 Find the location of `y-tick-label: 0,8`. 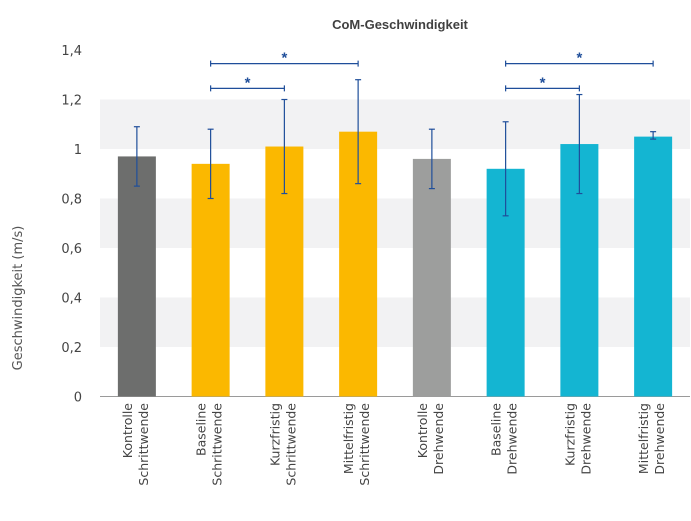

y-tick-label: 0,8 is located at coordinates (71, 200).